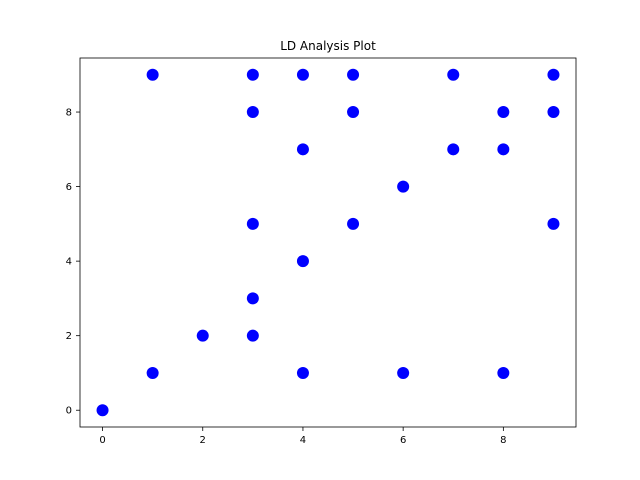 The width and height of the screenshot is (640, 480). I want to click on y-tick-label: 4, so click(69, 262).